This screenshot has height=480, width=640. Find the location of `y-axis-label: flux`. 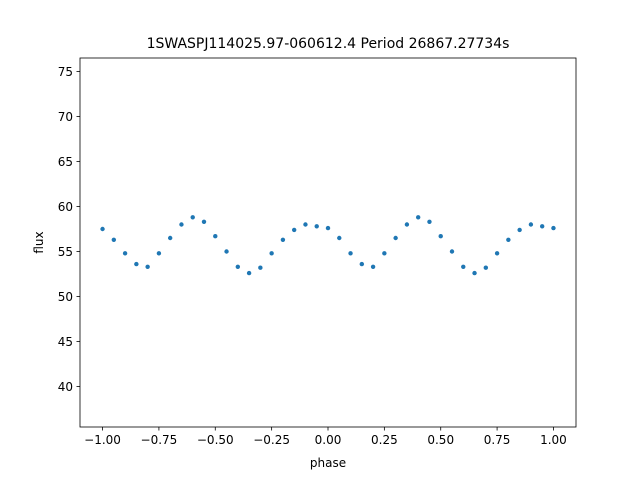

y-axis-label: flux is located at coordinates (39, 242).